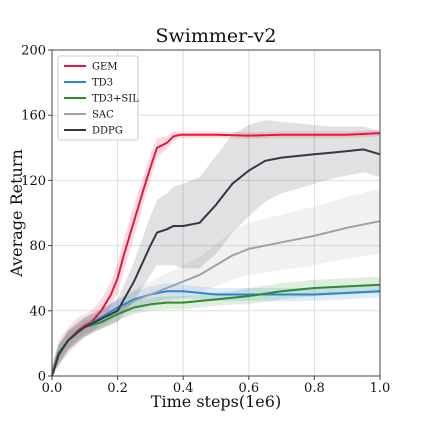 This screenshot has height=423, width=423. I want to click on legend-box, so click(98, 98).